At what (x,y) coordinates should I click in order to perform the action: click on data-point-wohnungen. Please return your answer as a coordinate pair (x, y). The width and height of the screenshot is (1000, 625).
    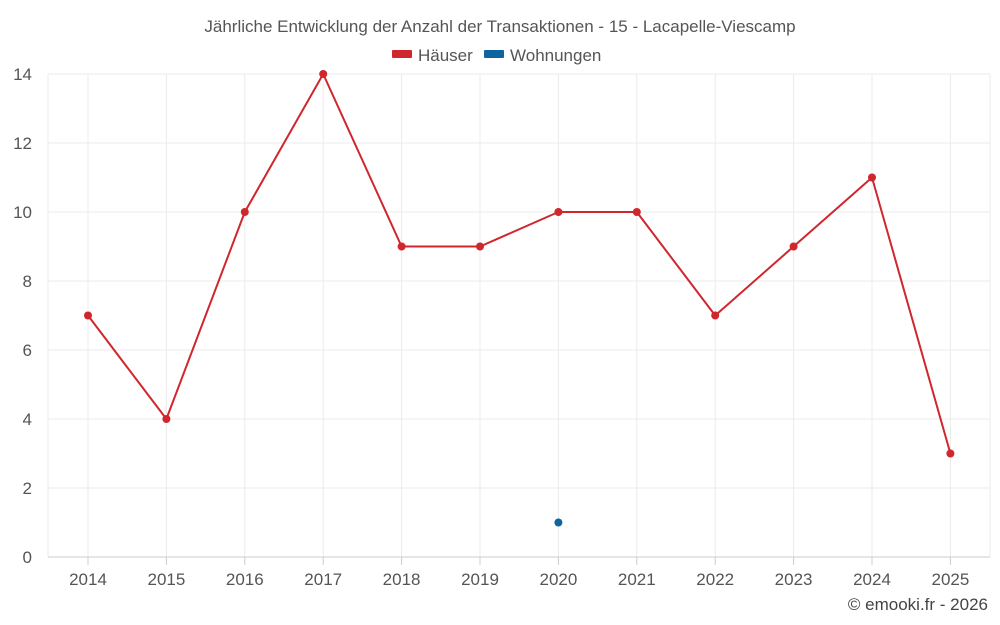
    Looking at the image, I should click on (558, 522).